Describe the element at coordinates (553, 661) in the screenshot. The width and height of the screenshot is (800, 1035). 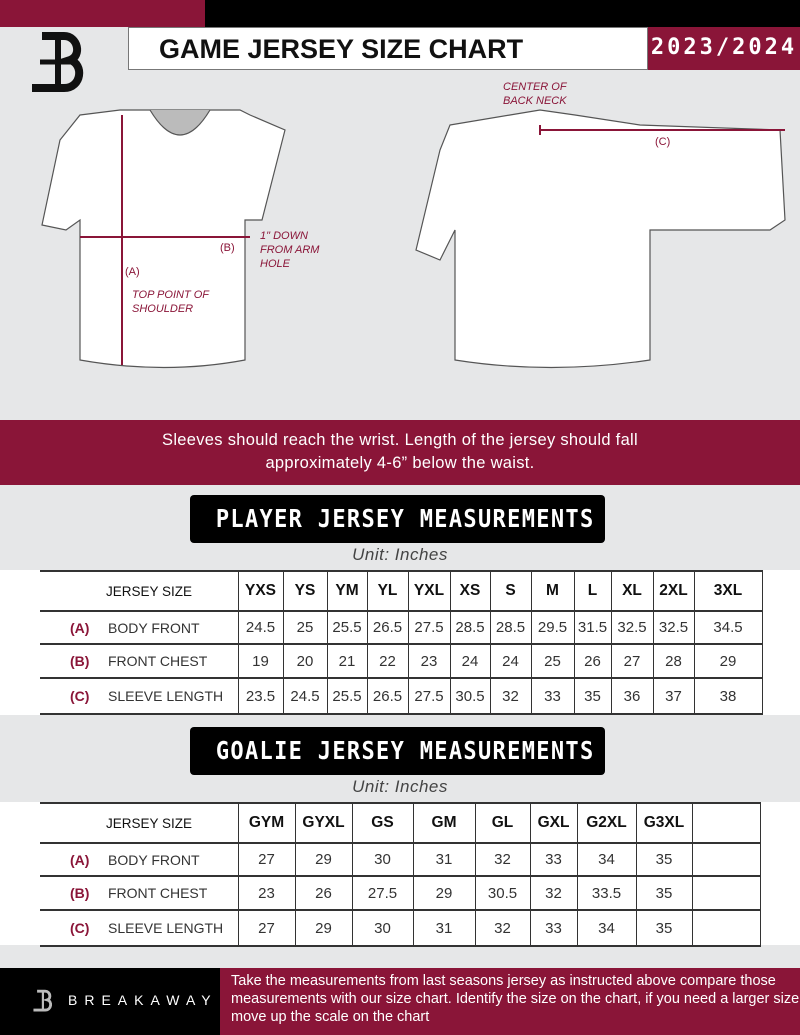
I see `measure-value: 25` at that location.